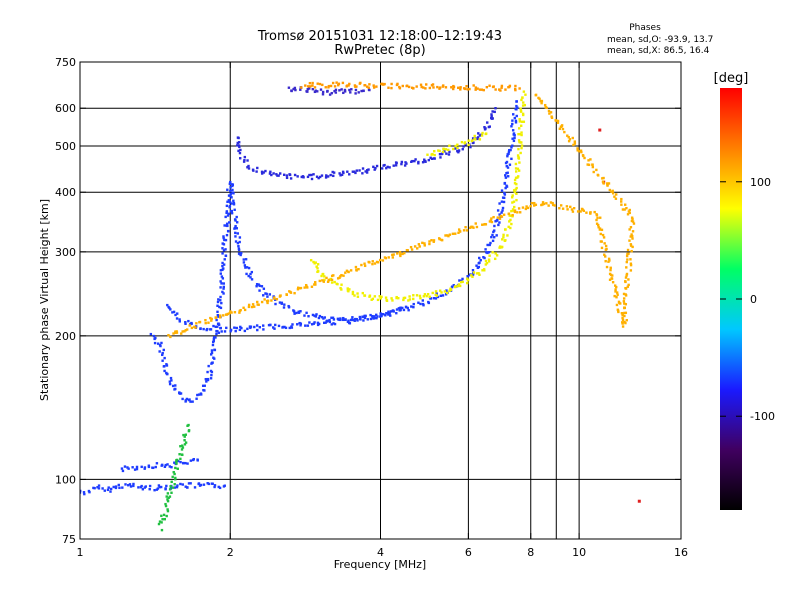 Image resolution: width=800 pixels, height=600 pixels. What do you see at coordinates (731, 78) in the screenshot?
I see `colorbar-label: [deg]` at bounding box center [731, 78].